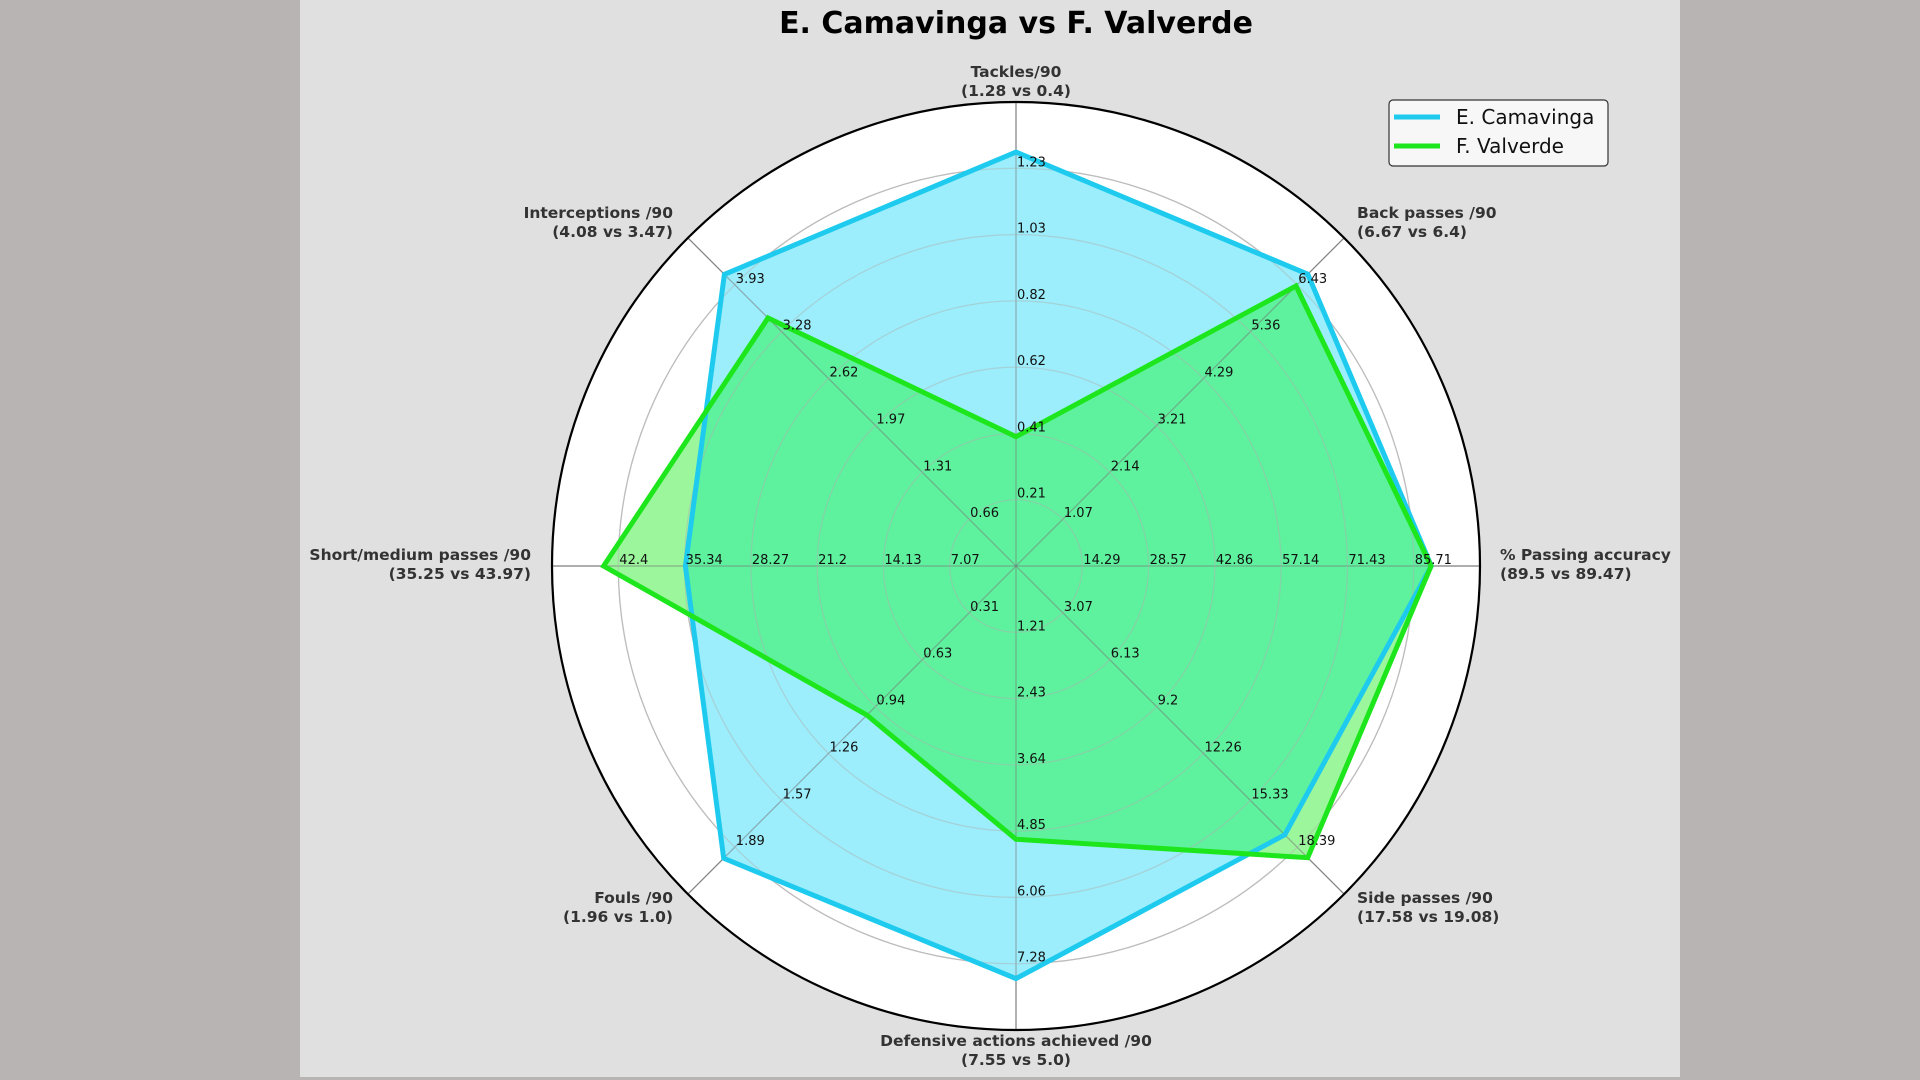 The height and width of the screenshot is (1080, 1920). What do you see at coordinates (1031, 361) in the screenshot?
I see `tick-label: 0.62` at bounding box center [1031, 361].